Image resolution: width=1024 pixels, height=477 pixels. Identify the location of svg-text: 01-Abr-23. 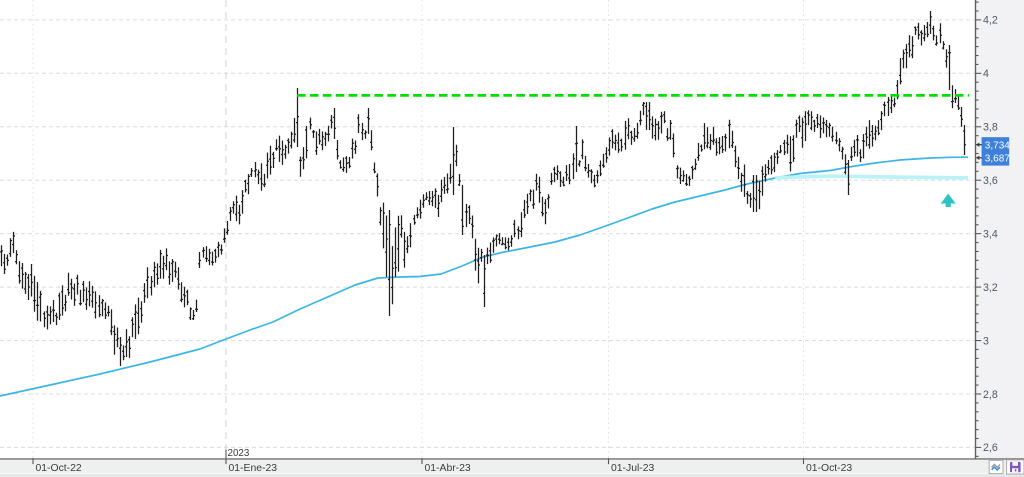
(448, 468).